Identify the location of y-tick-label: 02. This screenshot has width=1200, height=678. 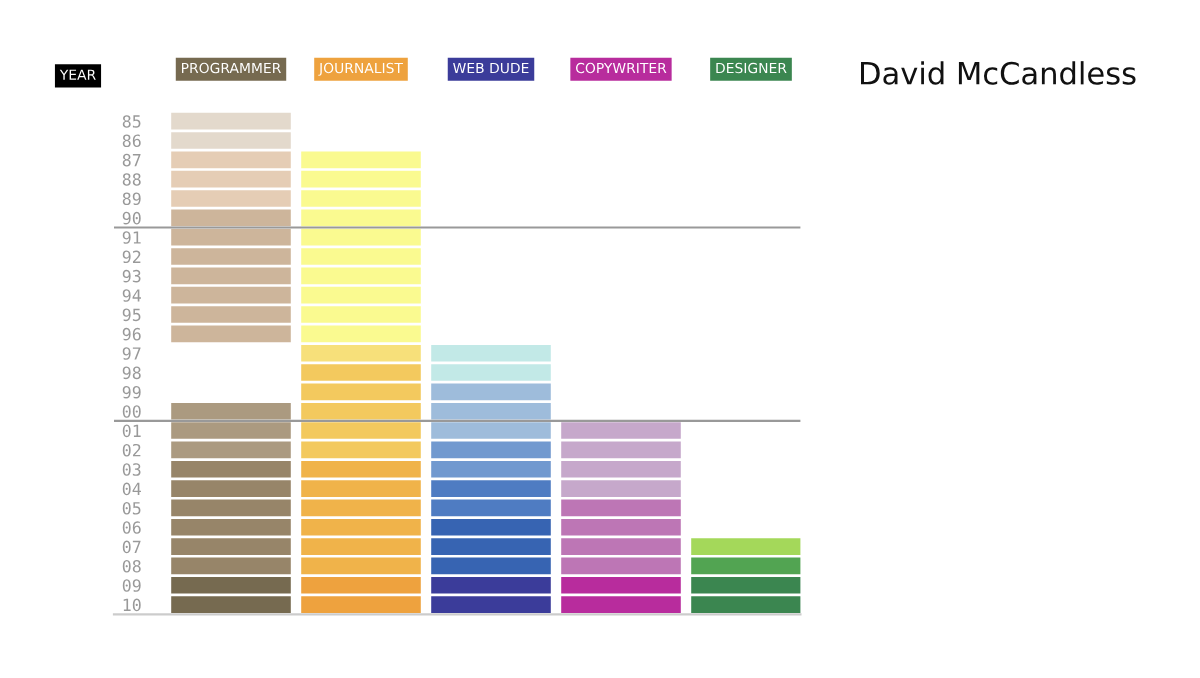
(131, 450).